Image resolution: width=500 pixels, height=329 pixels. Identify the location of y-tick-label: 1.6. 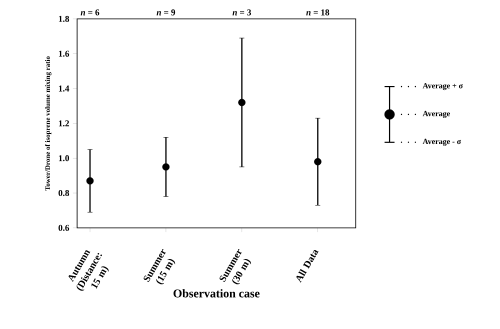
(64, 53).